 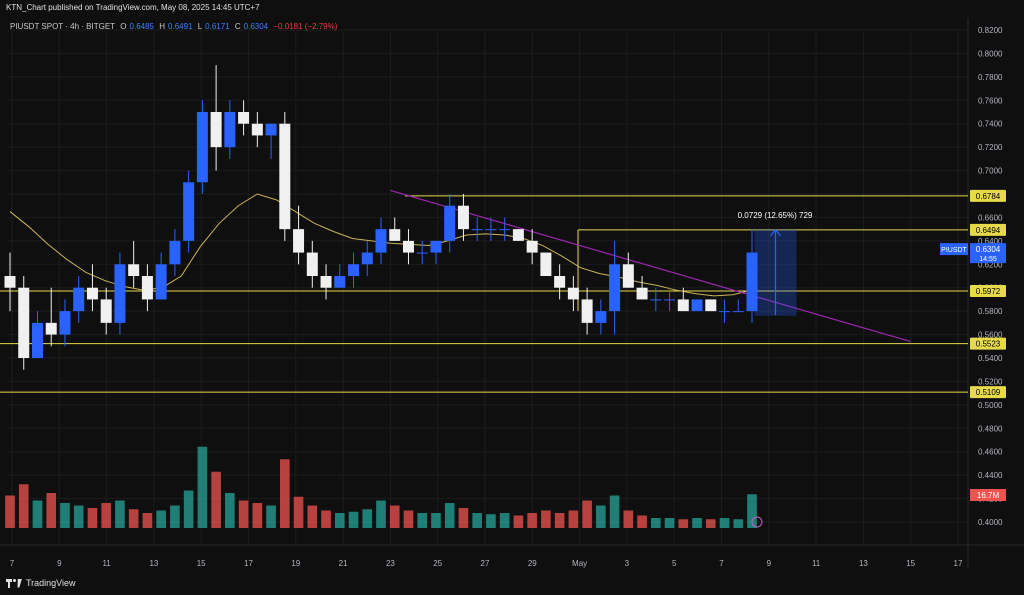 What do you see at coordinates (775, 232) in the screenshot?
I see `measure-arrowhead` at bounding box center [775, 232].